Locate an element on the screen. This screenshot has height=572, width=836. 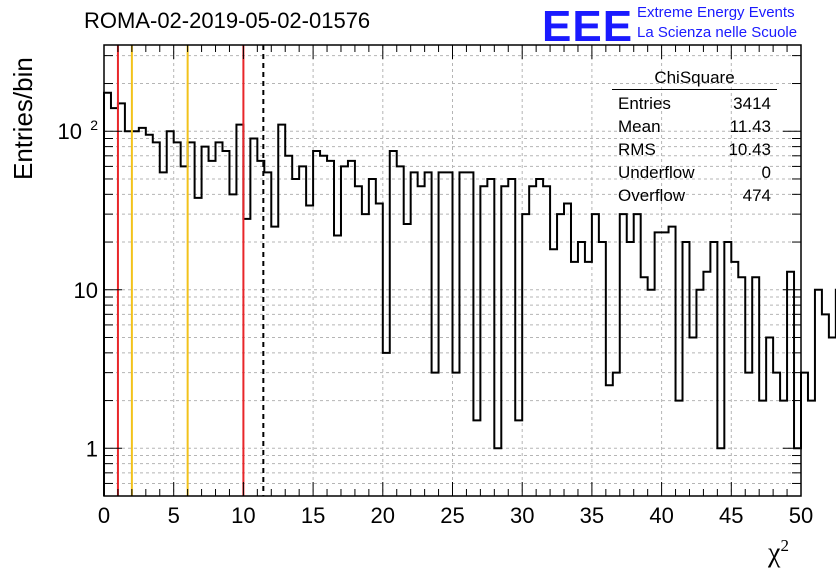
x-tick-label: 40 is located at coordinates (661, 515).